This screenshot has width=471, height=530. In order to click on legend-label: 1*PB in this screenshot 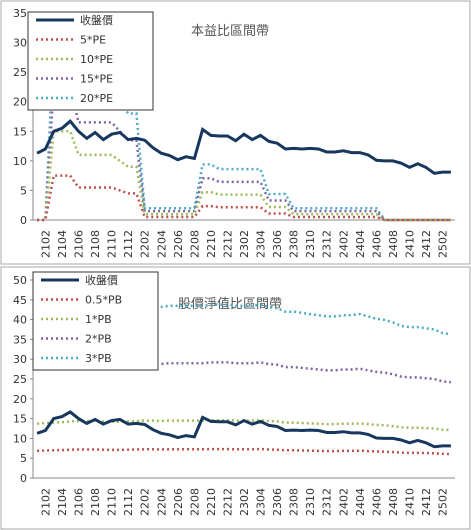, I will do `click(98, 319)`.